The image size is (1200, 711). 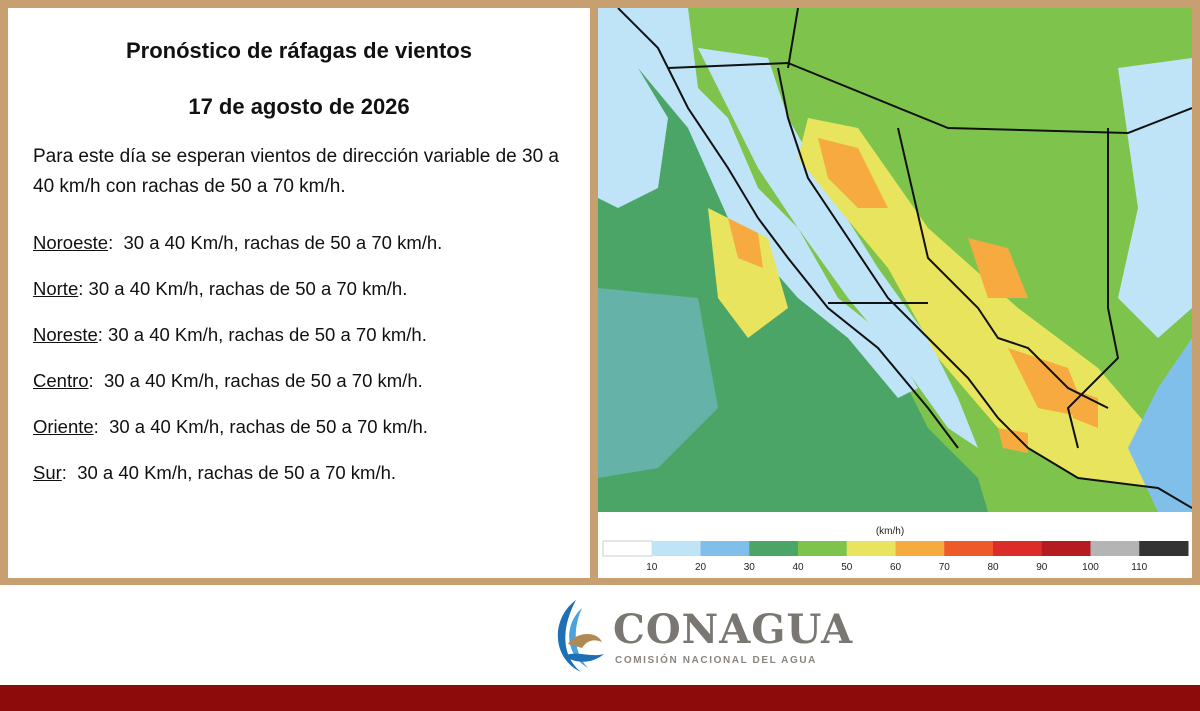 I want to click on legend-tick-label: 50, so click(x=847, y=567).